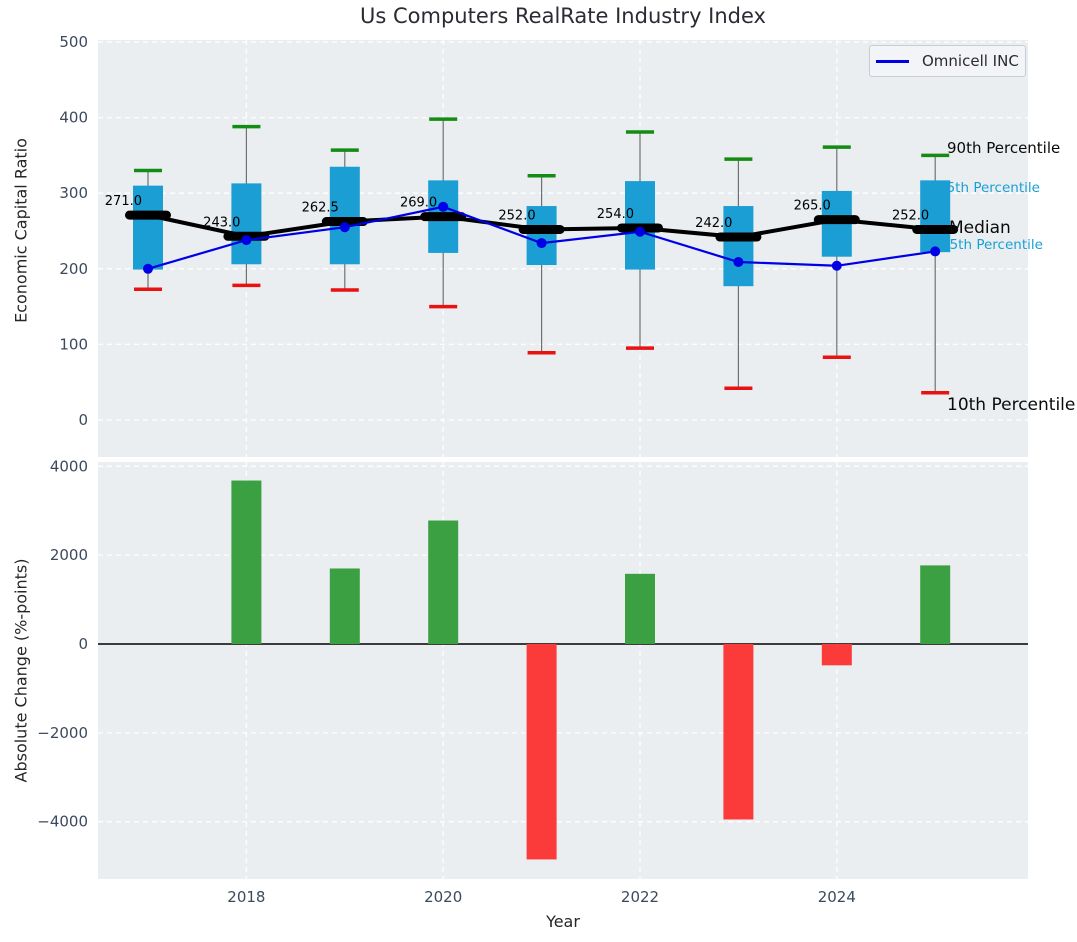 The image size is (1077, 942). Describe the element at coordinates (615, 214) in the screenshot. I see `median-value-label: 254.0` at that location.